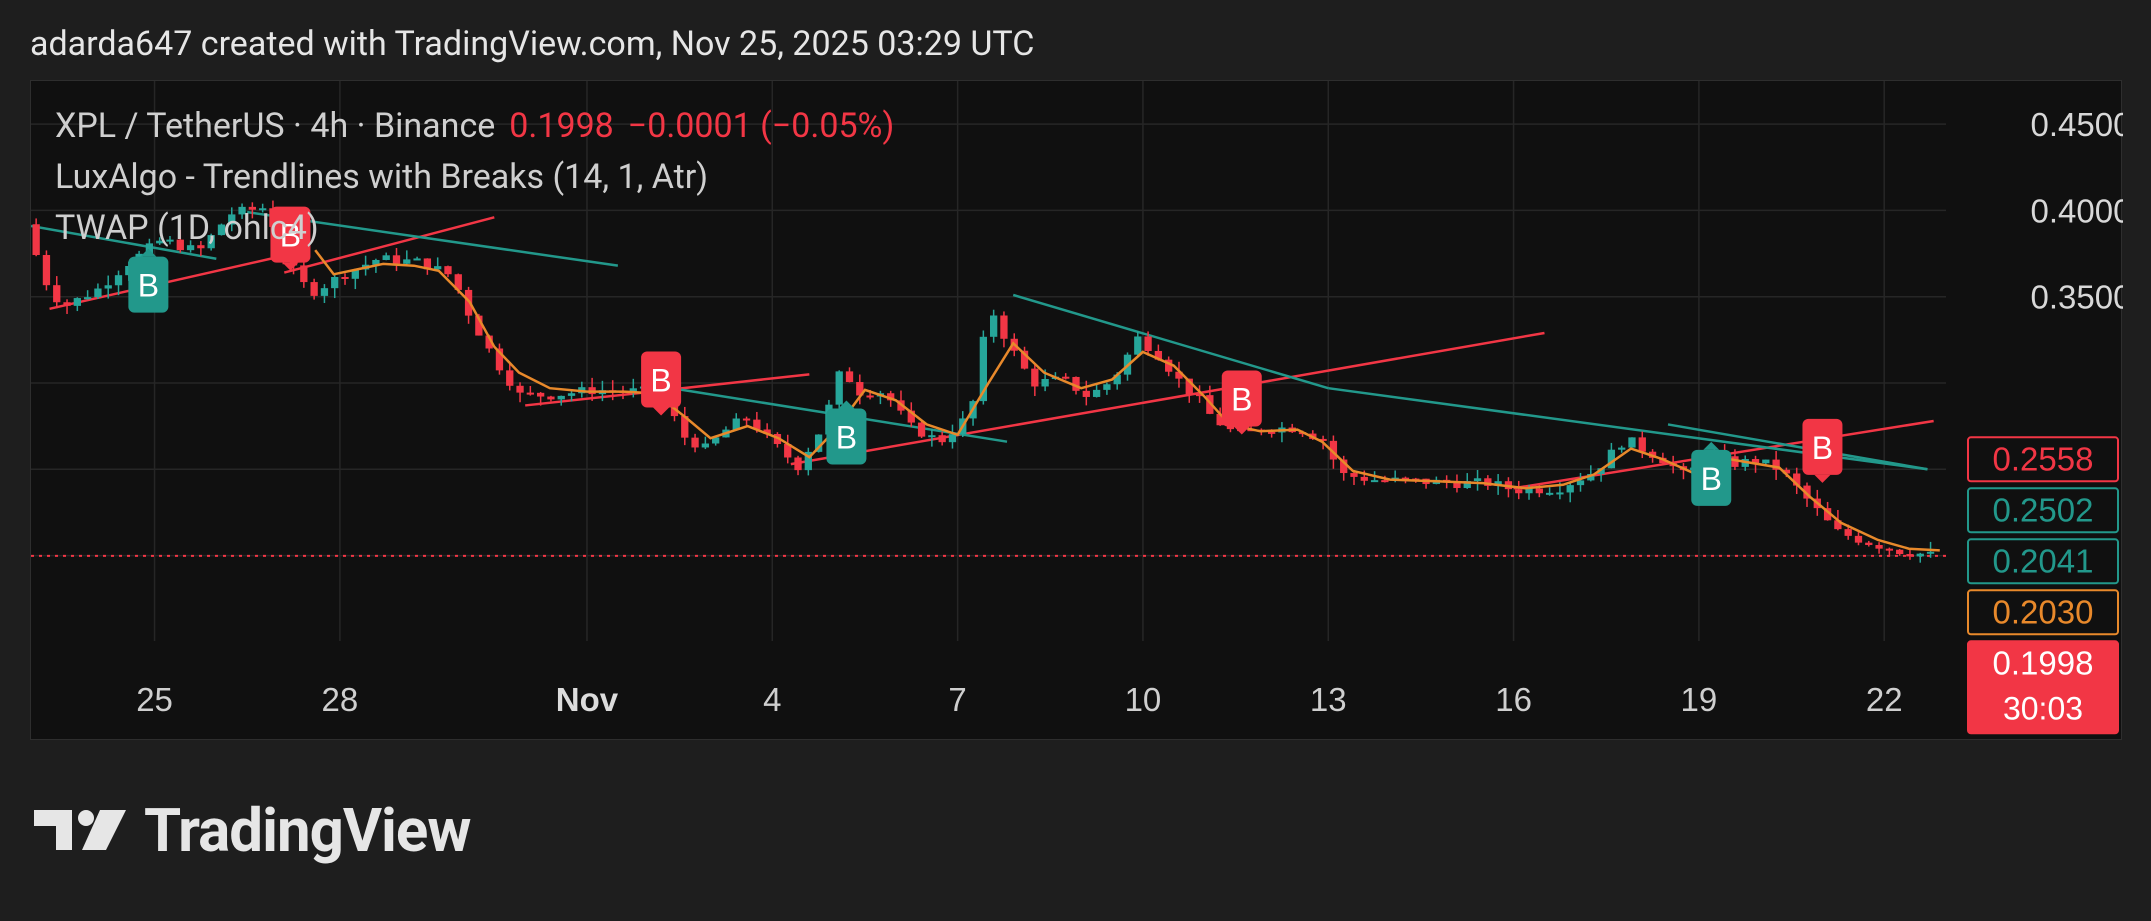 This screenshot has height=921, width=2151. What do you see at coordinates (1328, 699) in the screenshot?
I see `x-tick-label: 13` at bounding box center [1328, 699].